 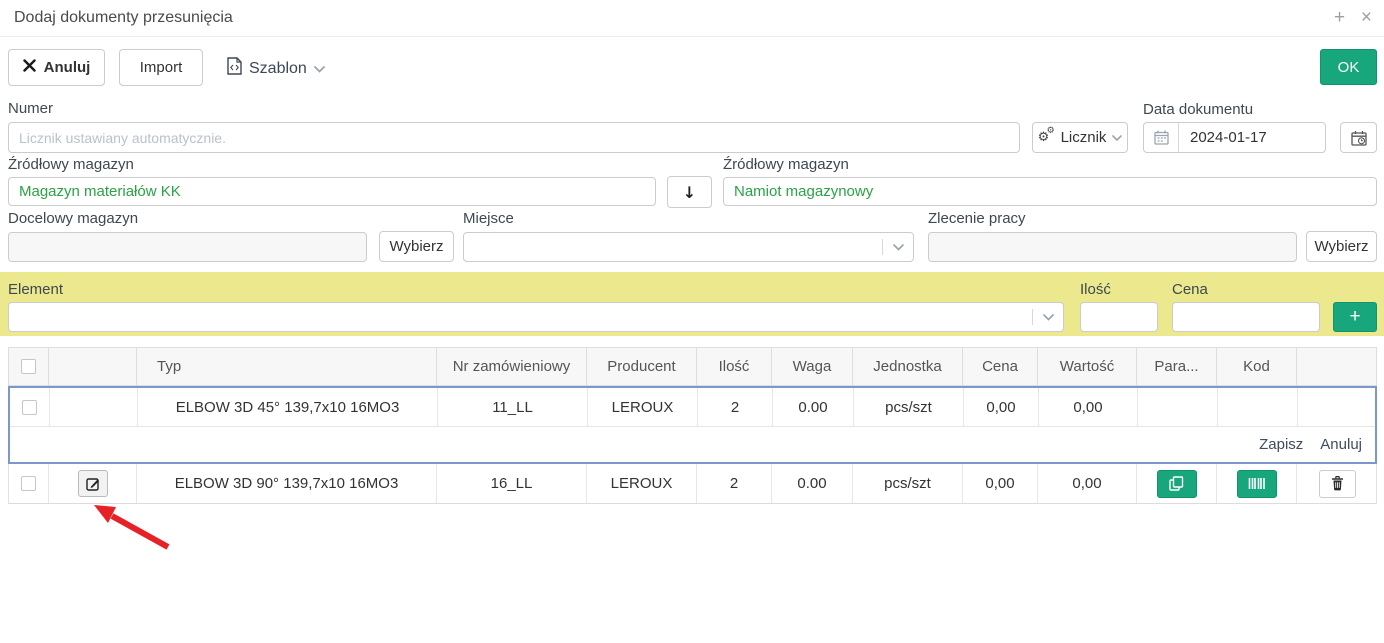 What do you see at coordinates (1246, 317) in the screenshot?
I see `price-input` at bounding box center [1246, 317].